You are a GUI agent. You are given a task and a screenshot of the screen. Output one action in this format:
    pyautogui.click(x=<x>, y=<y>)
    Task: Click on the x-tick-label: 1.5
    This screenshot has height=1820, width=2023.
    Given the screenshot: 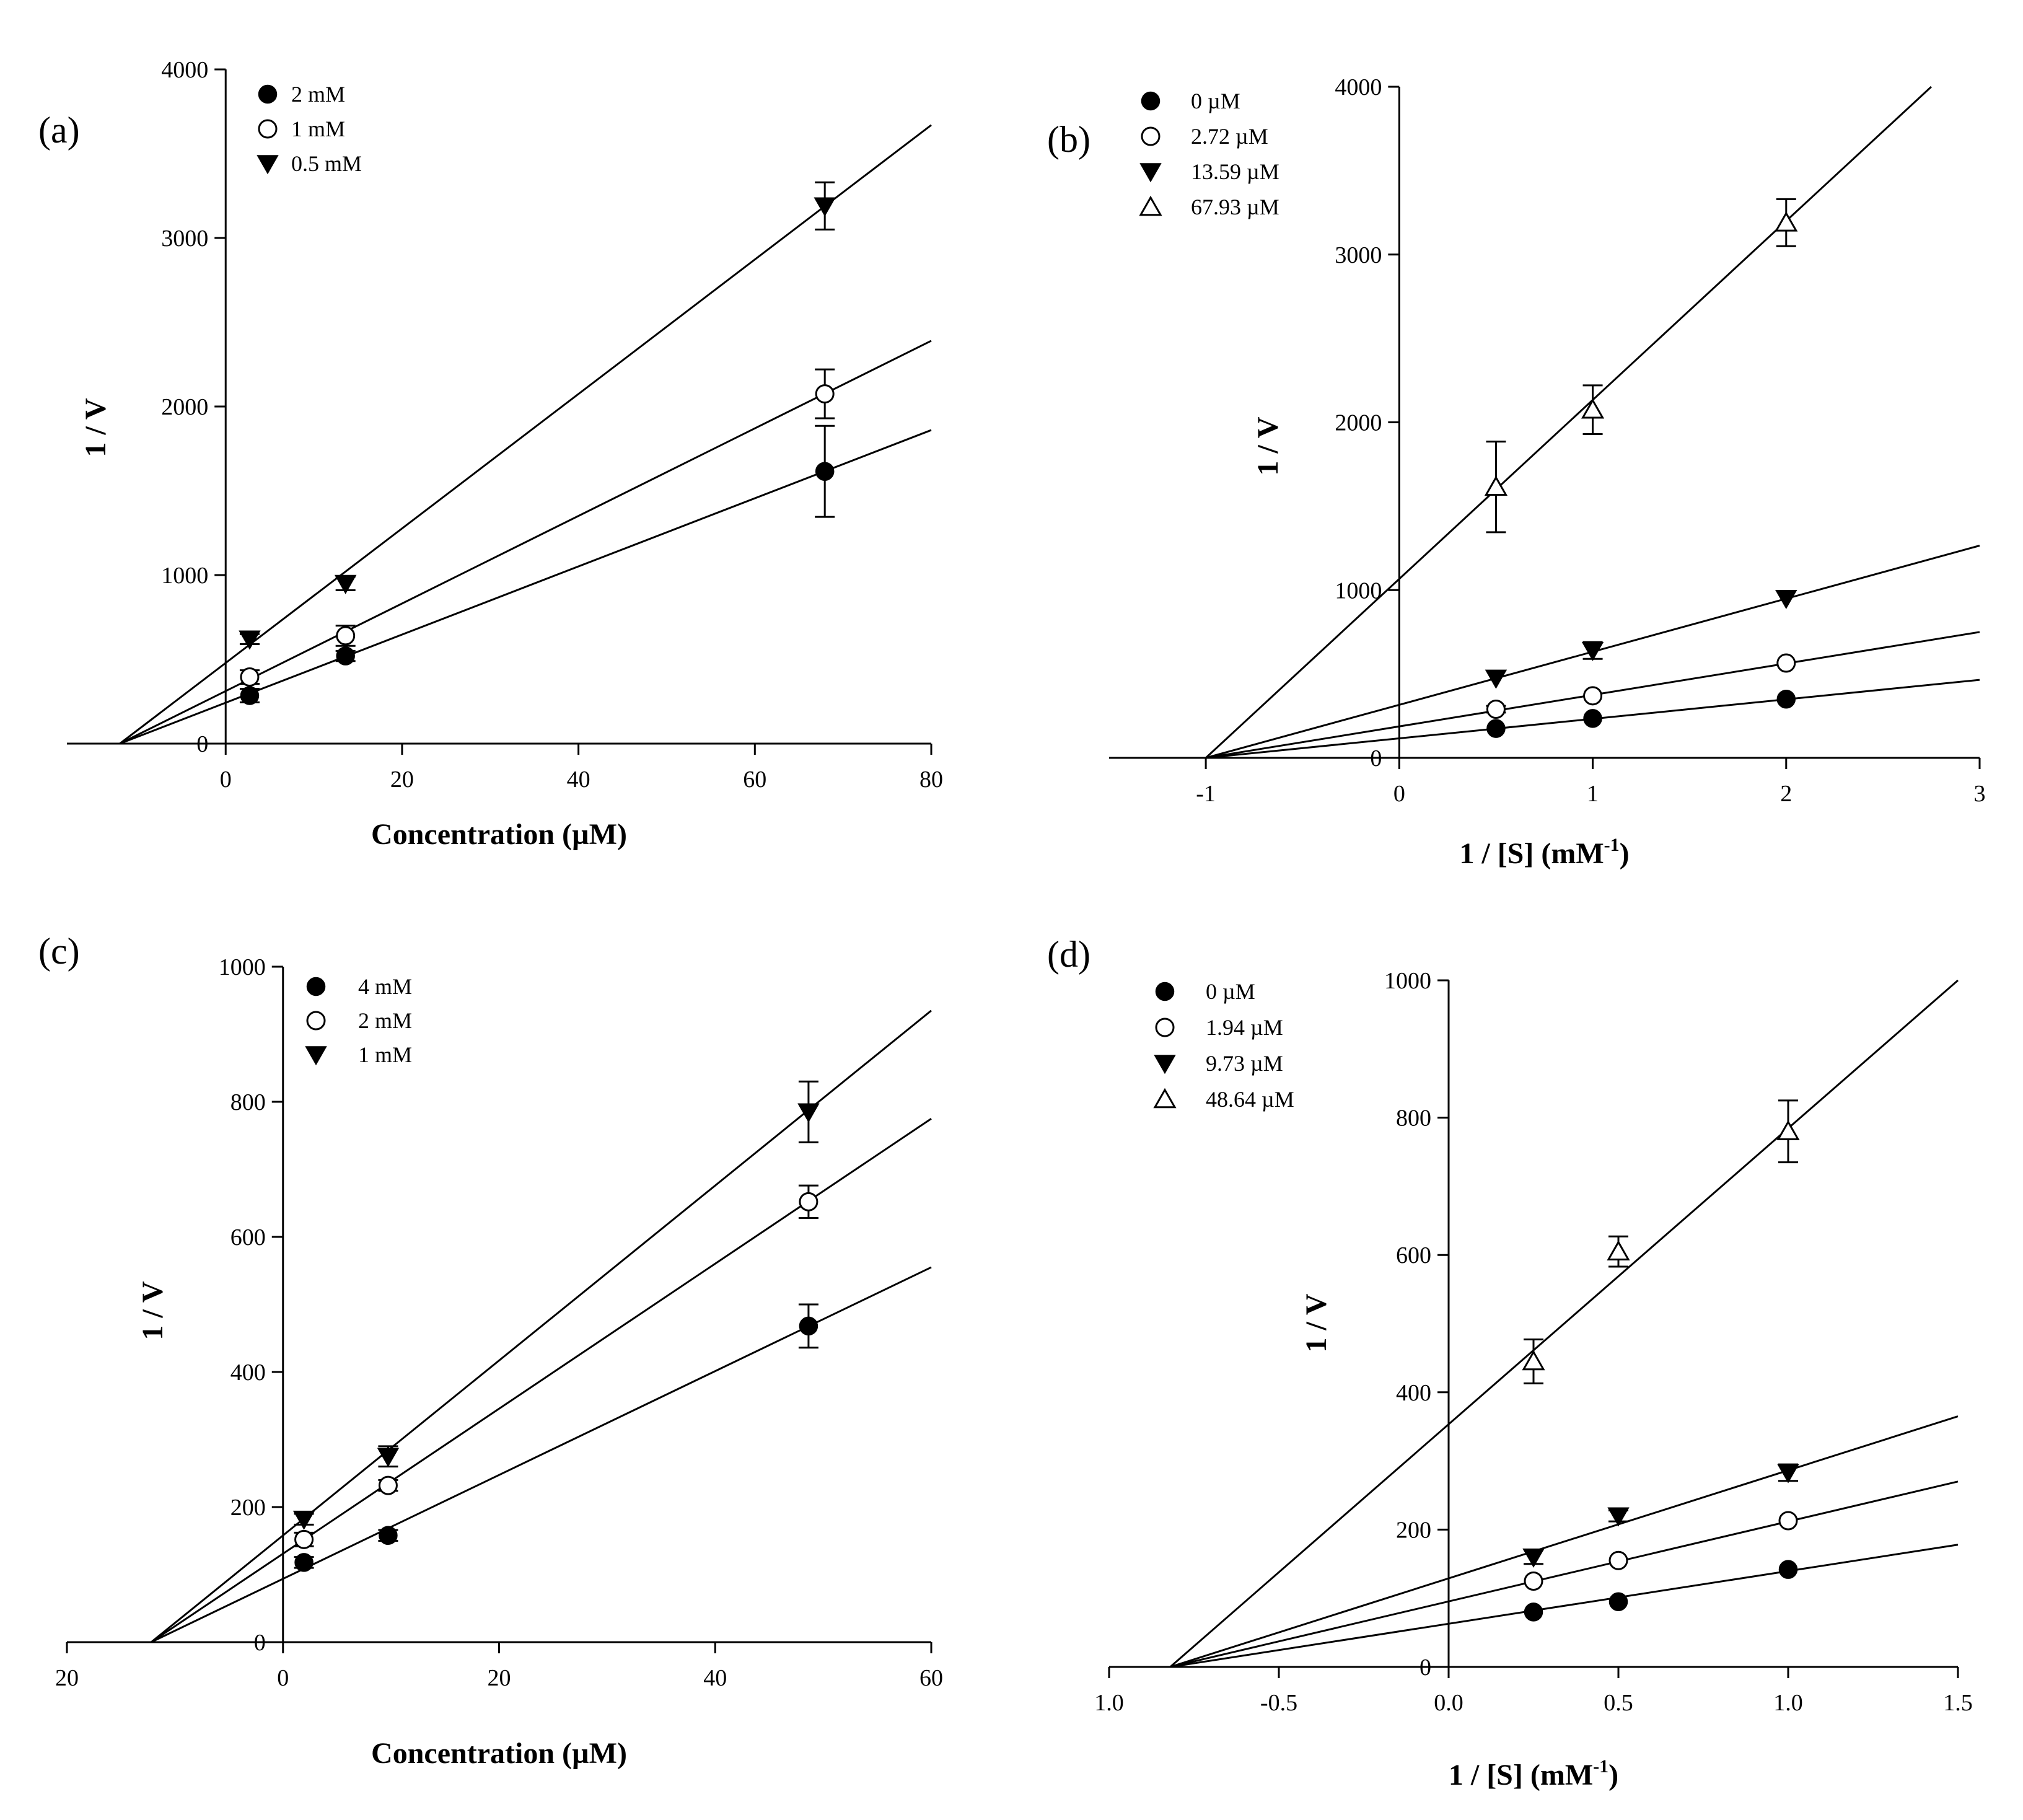 What is the action you would take?
    pyautogui.click(x=1958, y=1703)
    